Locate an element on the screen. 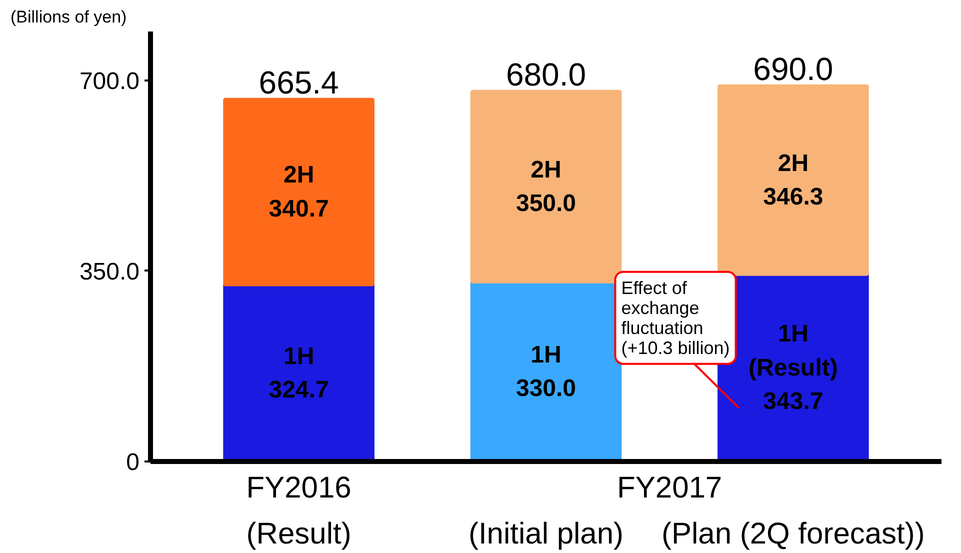  y-axis-title: (Billions of yen) is located at coordinates (68, 17).